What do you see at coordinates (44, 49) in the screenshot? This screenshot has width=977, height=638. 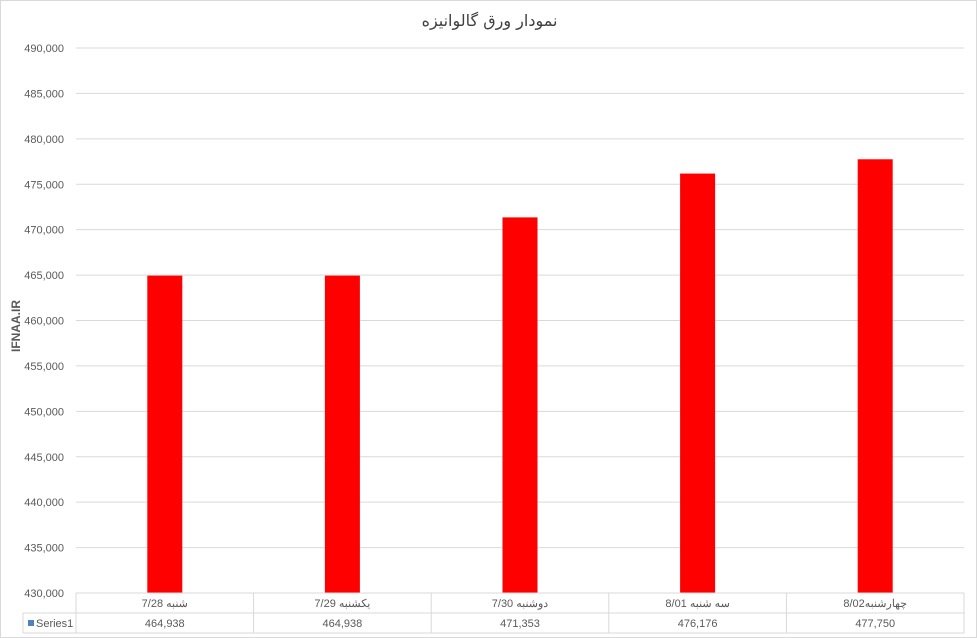 I see `y-tick-label: 490,000` at bounding box center [44, 49].